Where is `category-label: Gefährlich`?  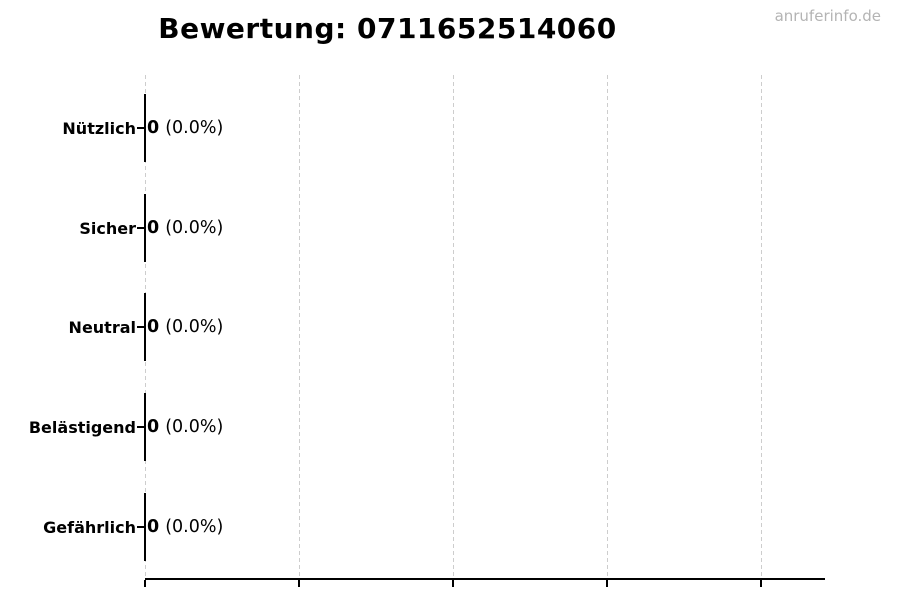 category-label: Gefährlich is located at coordinates (89, 527).